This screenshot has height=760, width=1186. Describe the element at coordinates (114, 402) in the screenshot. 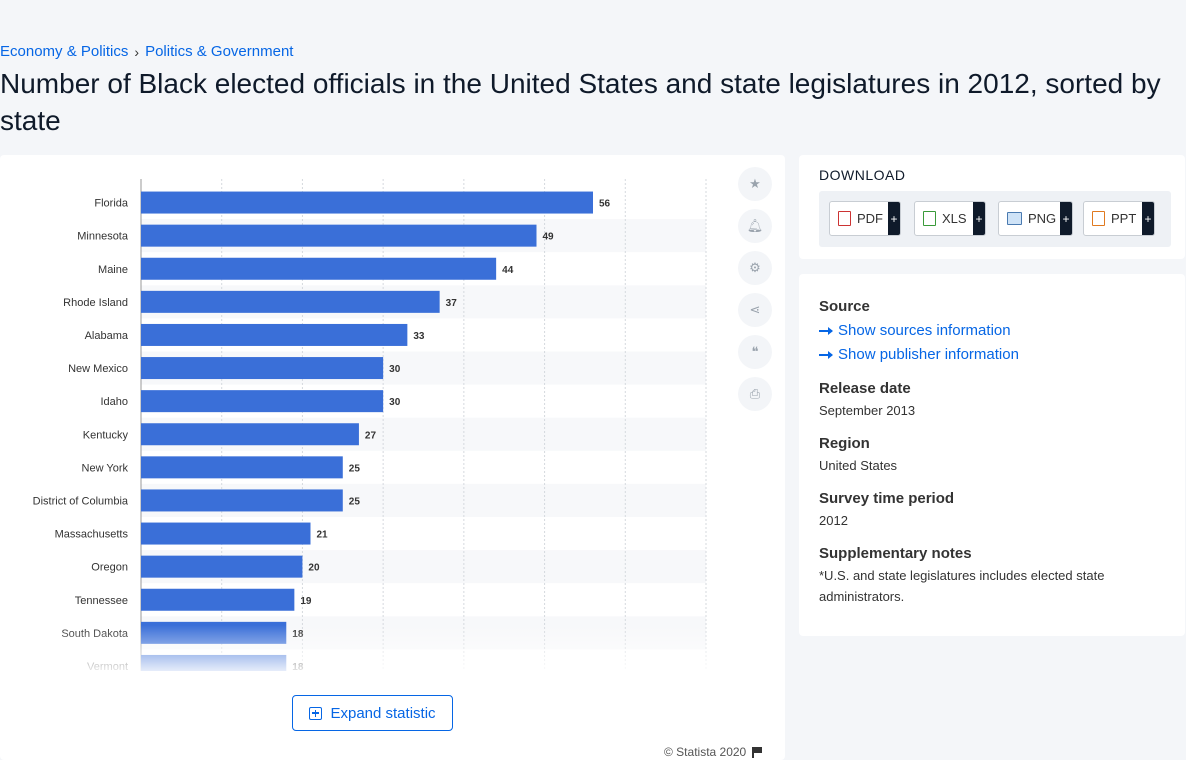

I see `category-label: Idaho` at that location.